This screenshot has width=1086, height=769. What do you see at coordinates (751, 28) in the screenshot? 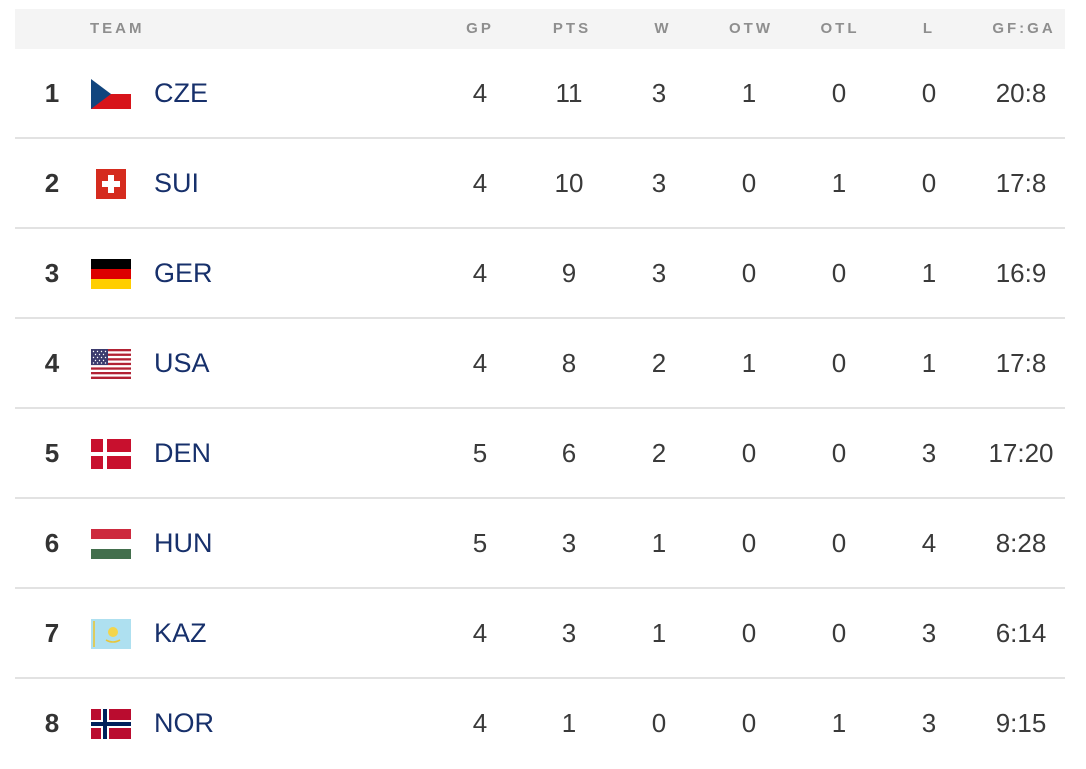
I see `header-otw: OTW` at bounding box center [751, 28].